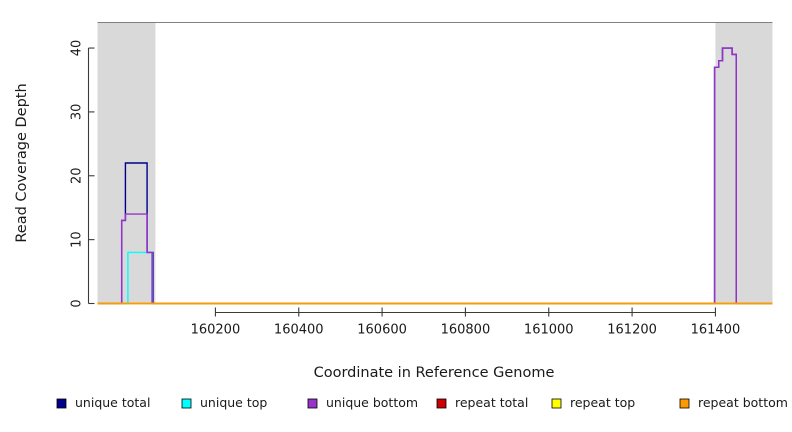 This screenshot has height=432, width=792. What do you see at coordinates (372, 402) in the screenshot?
I see `legend-label: unique bottom` at bounding box center [372, 402].